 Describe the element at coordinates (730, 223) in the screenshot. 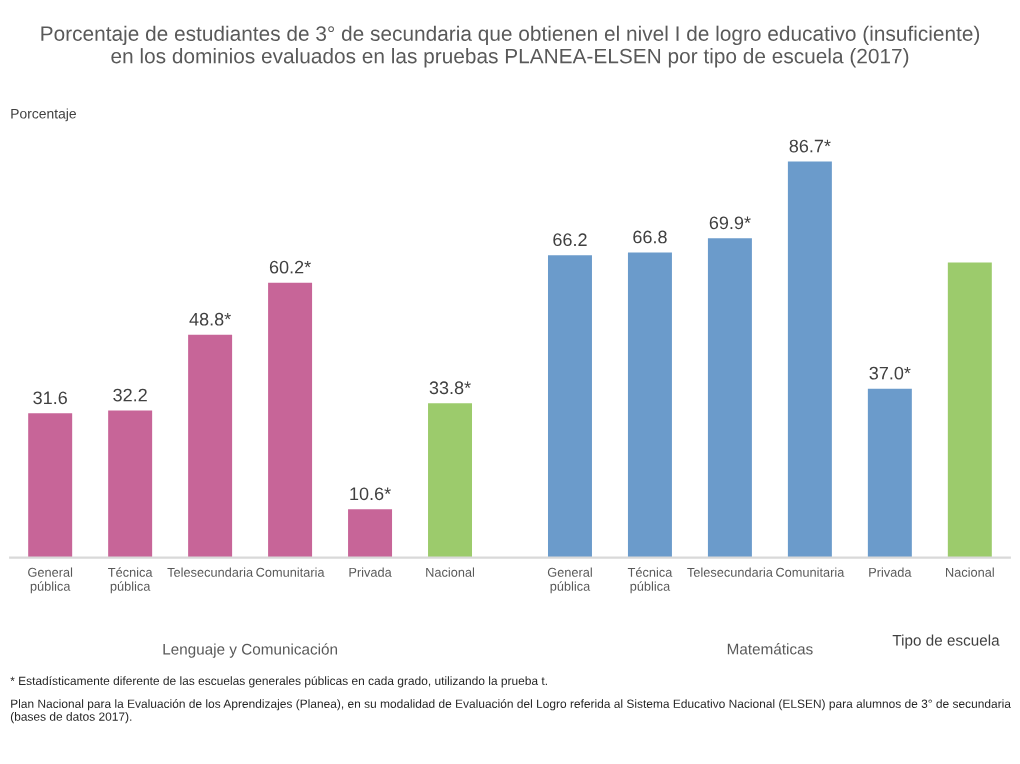

I see `data-label: 69.9*` at that location.